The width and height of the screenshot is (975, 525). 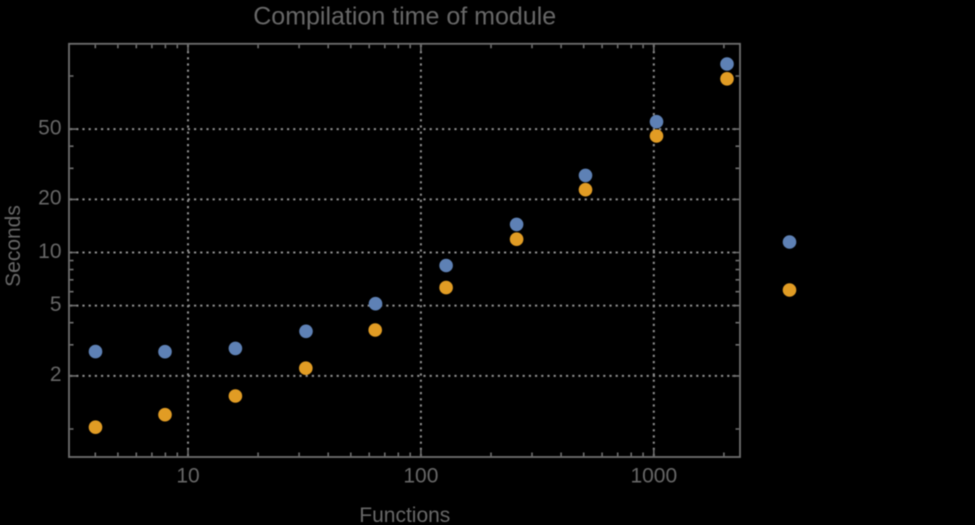 What do you see at coordinates (420, 476) in the screenshot?
I see `svg-text: 100` at bounding box center [420, 476].